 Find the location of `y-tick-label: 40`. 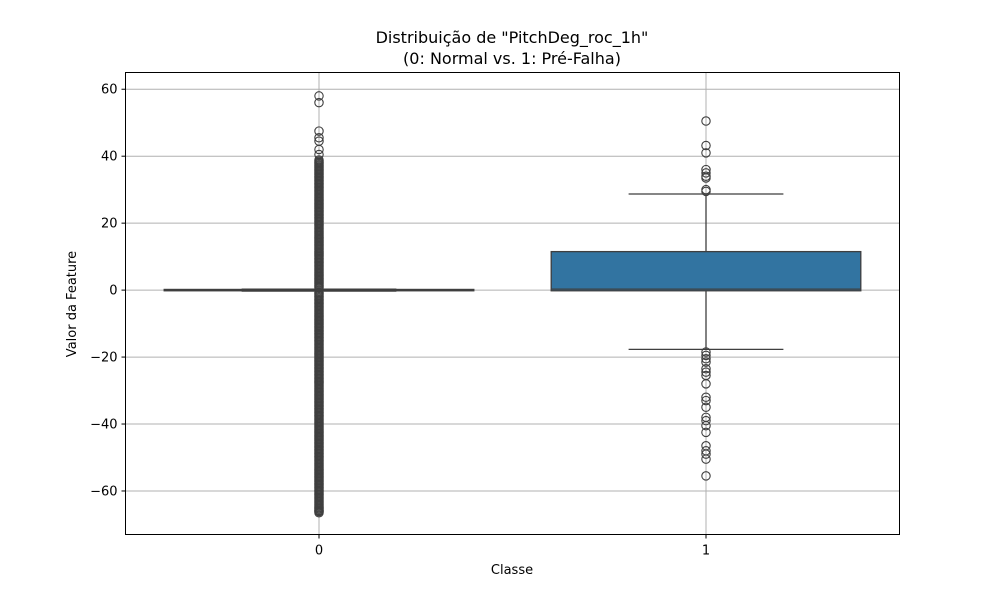

y-tick-label: 40 is located at coordinates (109, 157).